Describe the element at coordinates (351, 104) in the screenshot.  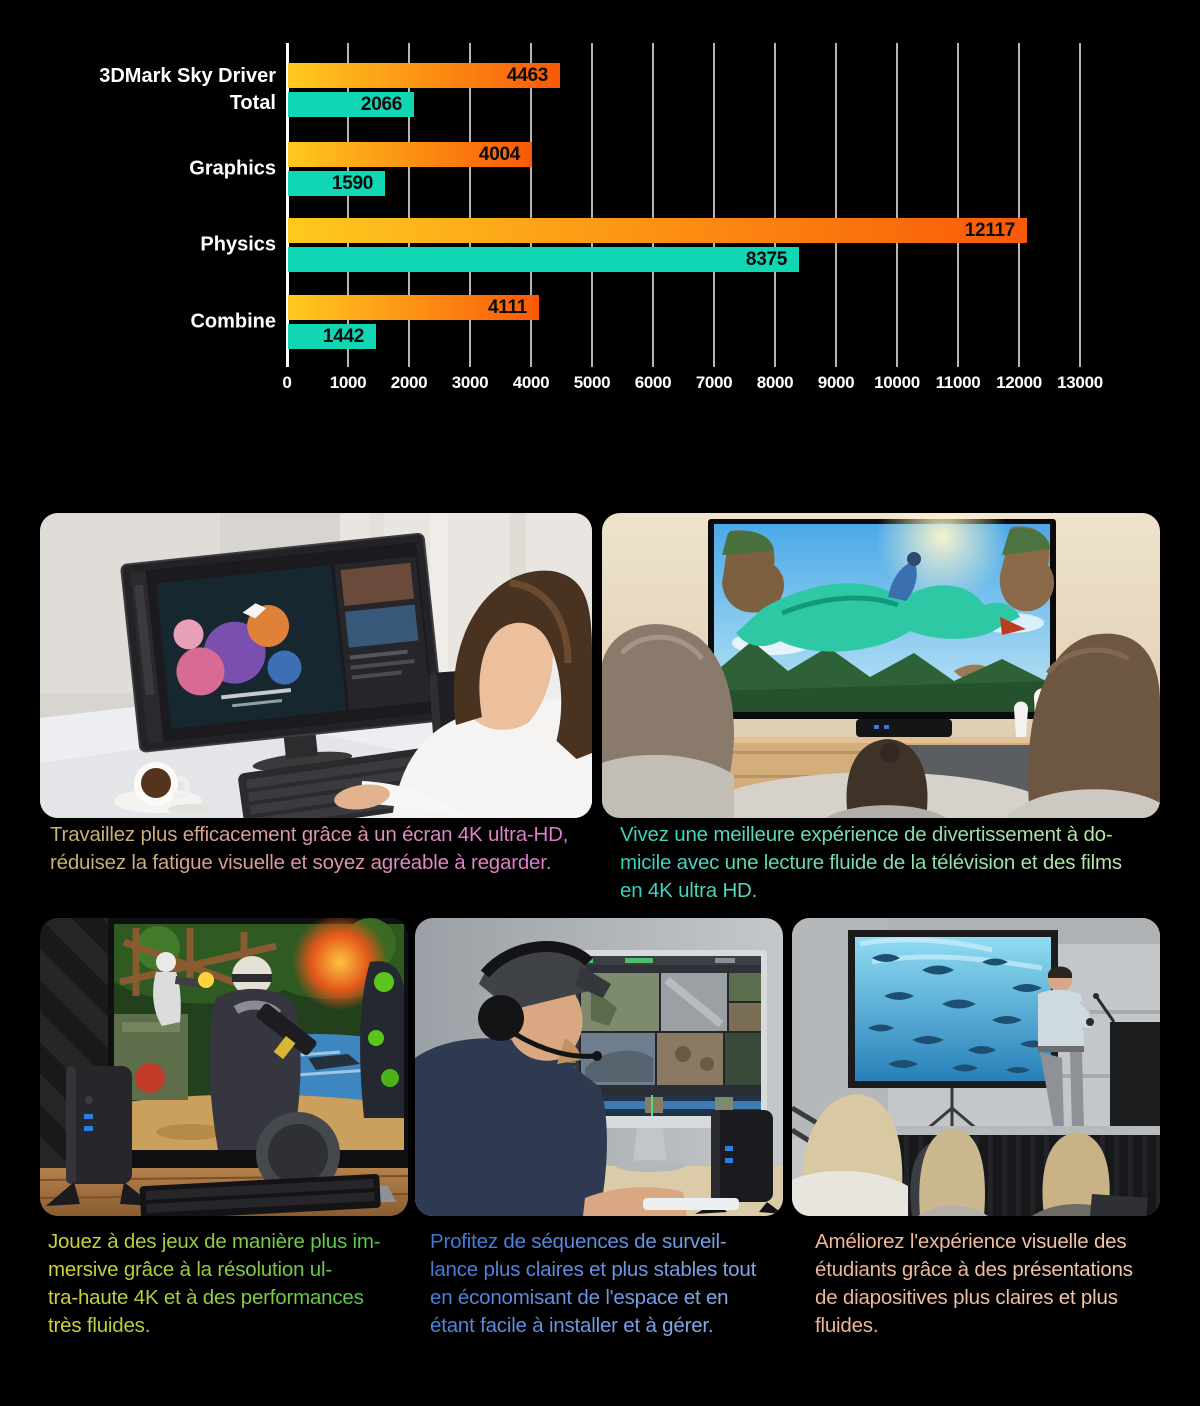
I see `benchmark-bar-teal: 2066` at that location.